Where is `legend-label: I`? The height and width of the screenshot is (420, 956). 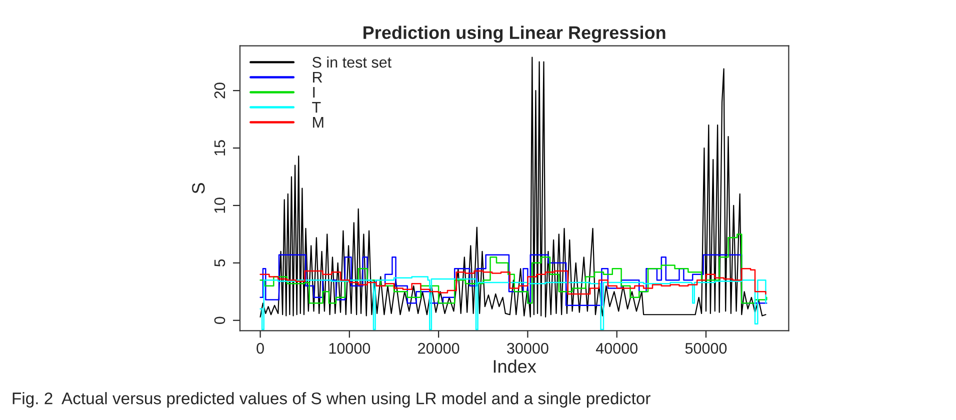 legend-label: I is located at coordinates (314, 92).